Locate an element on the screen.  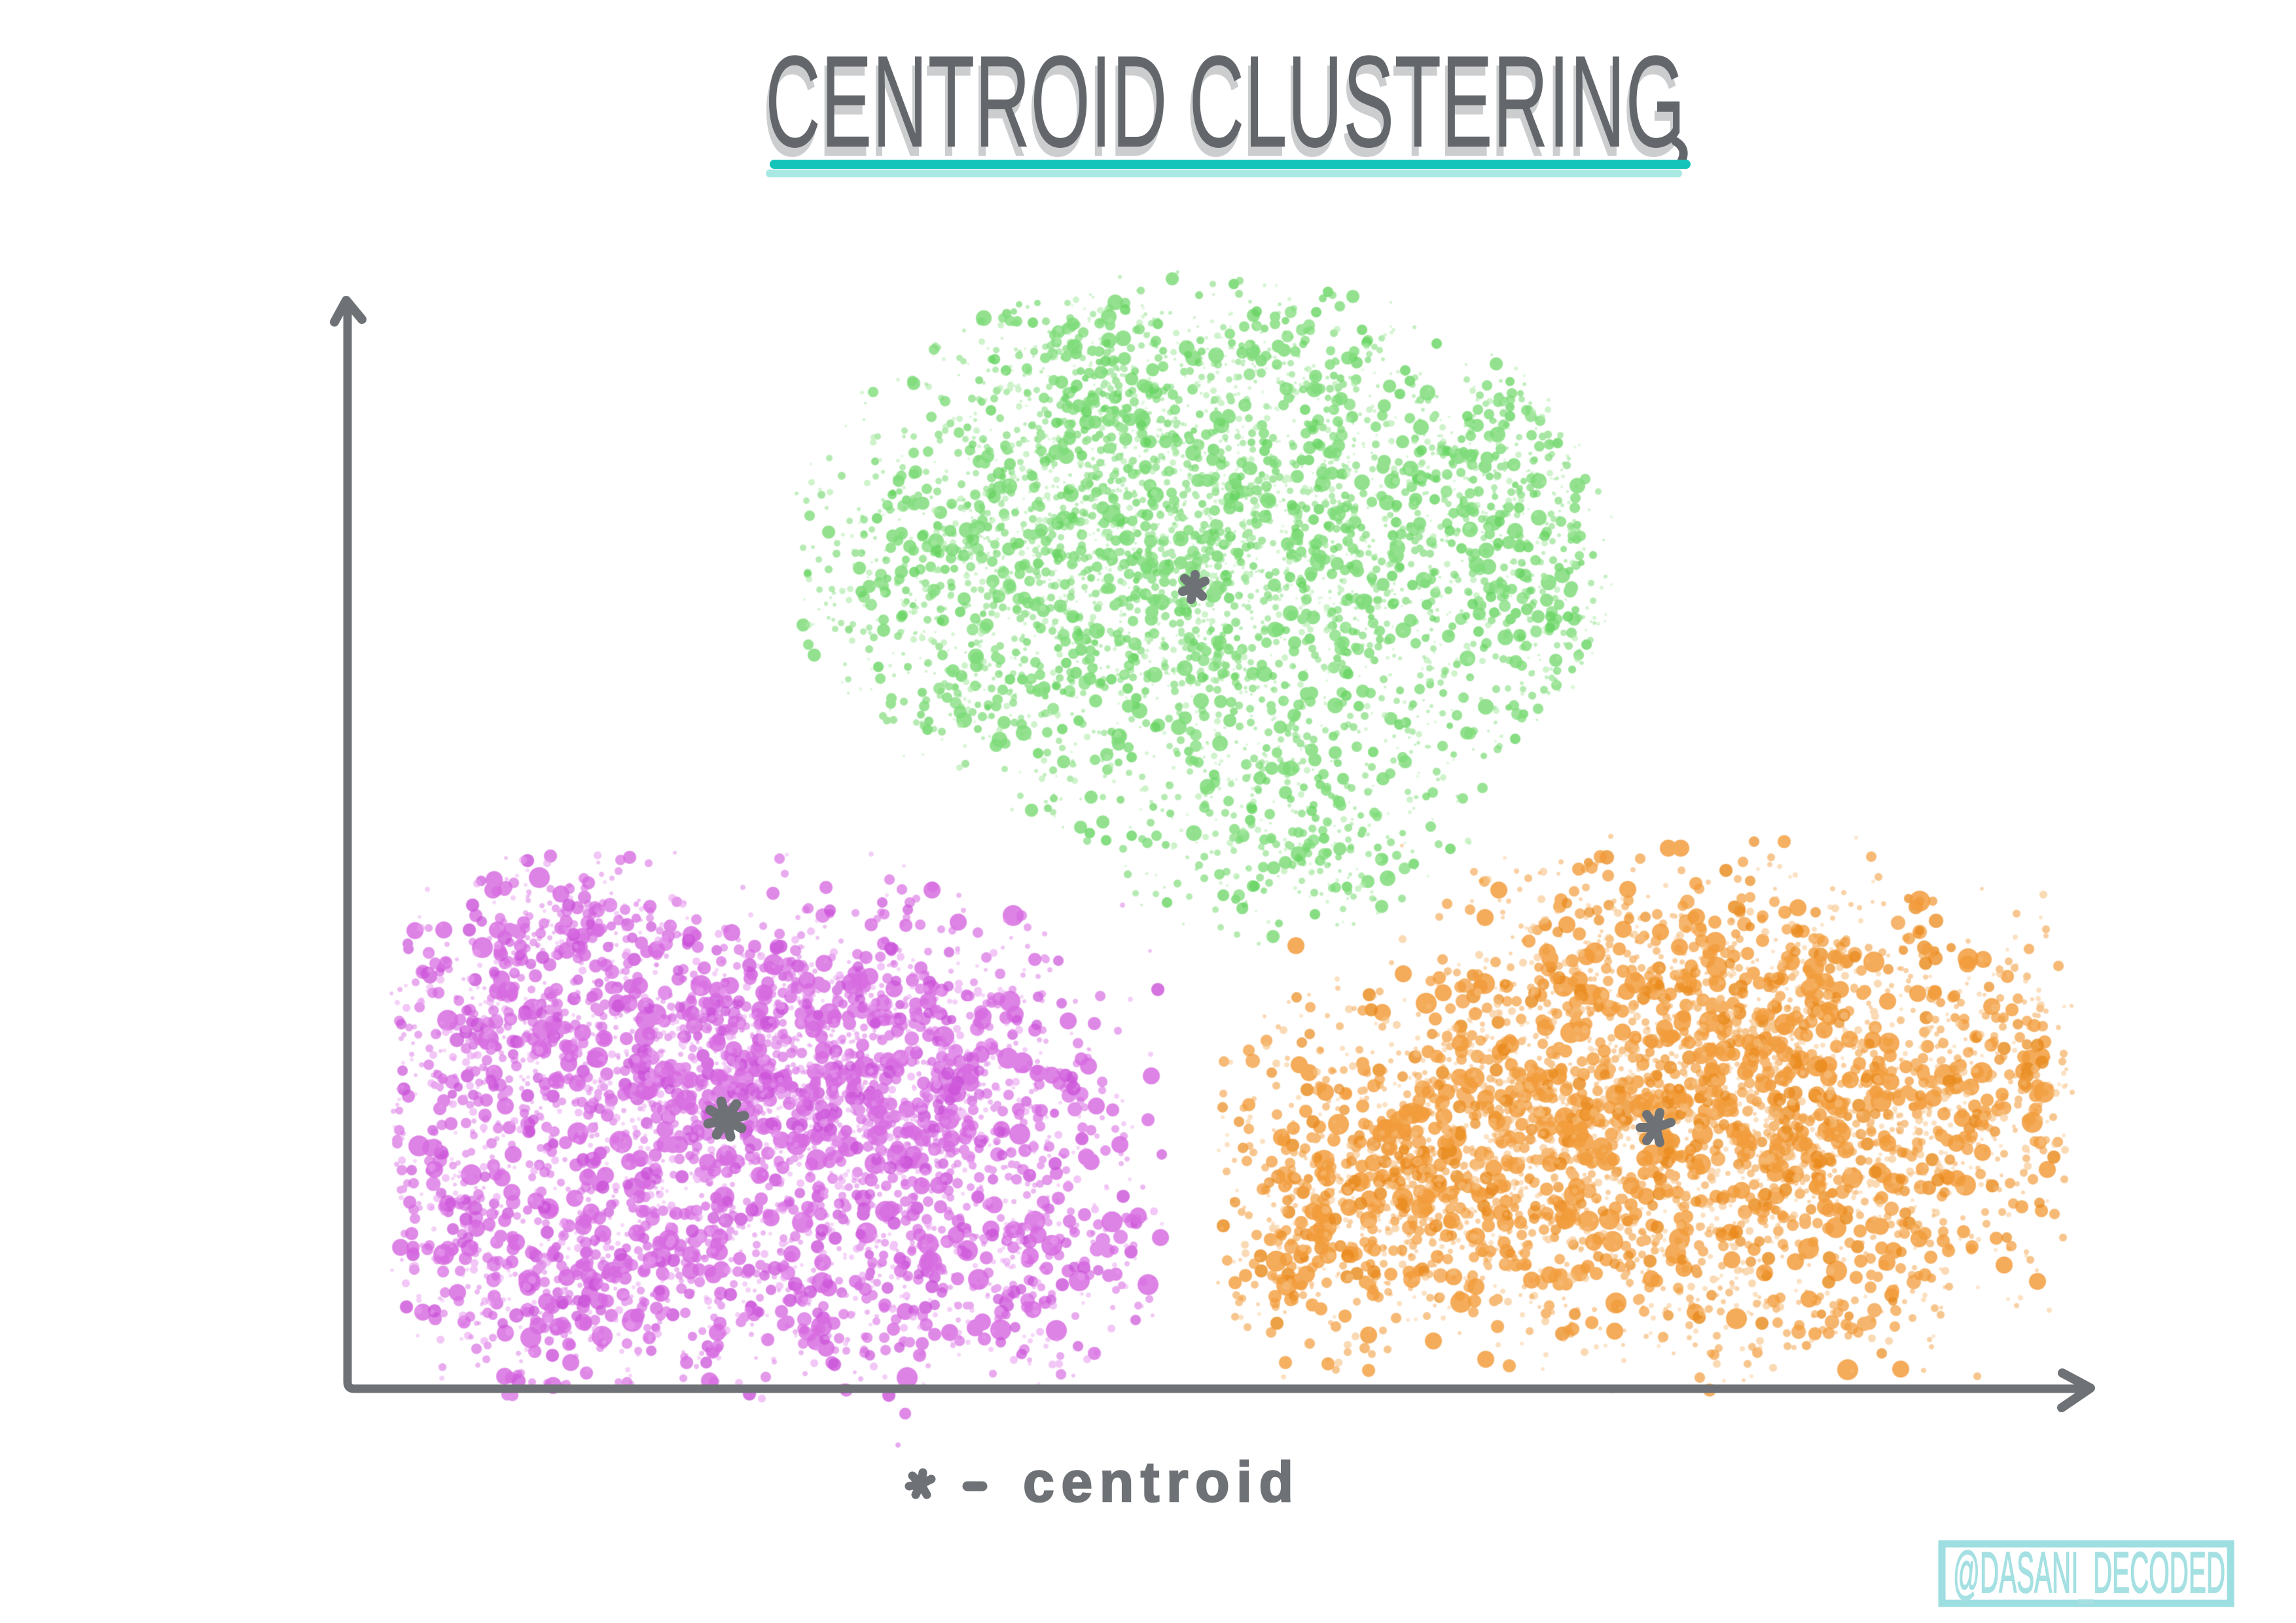
svg-text: @DASANI_DECODED is located at coordinates (2089, 1573).